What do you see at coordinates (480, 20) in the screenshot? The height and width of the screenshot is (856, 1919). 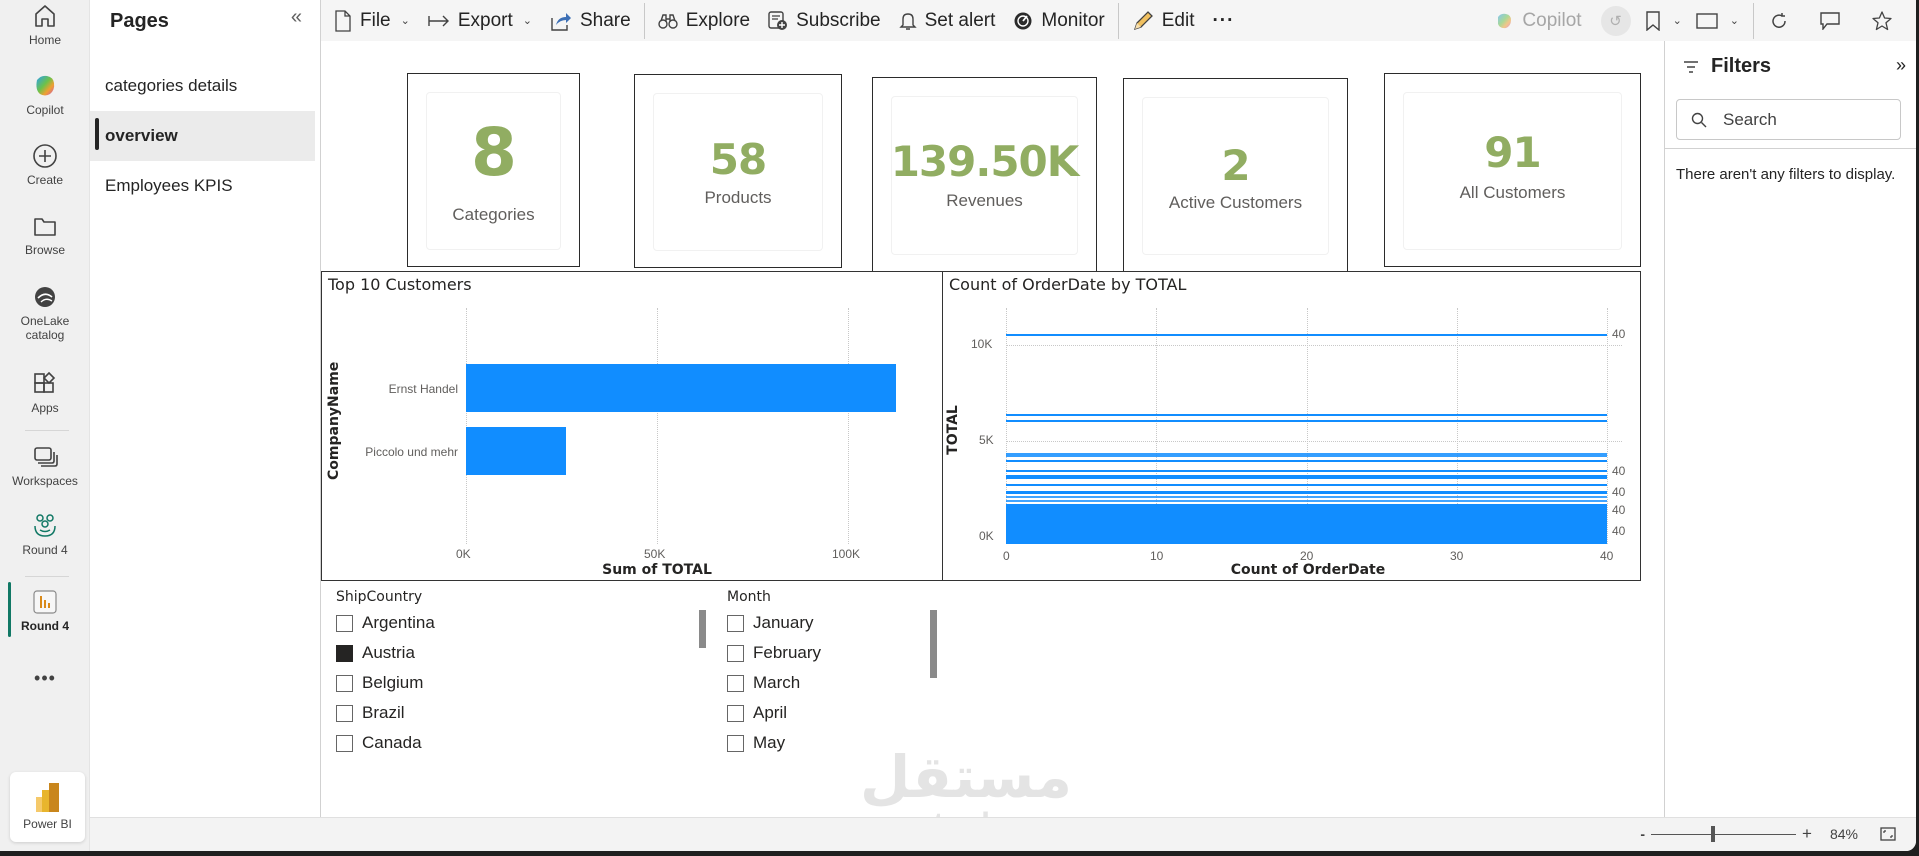 I see `export-menu-button: Export ⌄` at bounding box center [480, 20].